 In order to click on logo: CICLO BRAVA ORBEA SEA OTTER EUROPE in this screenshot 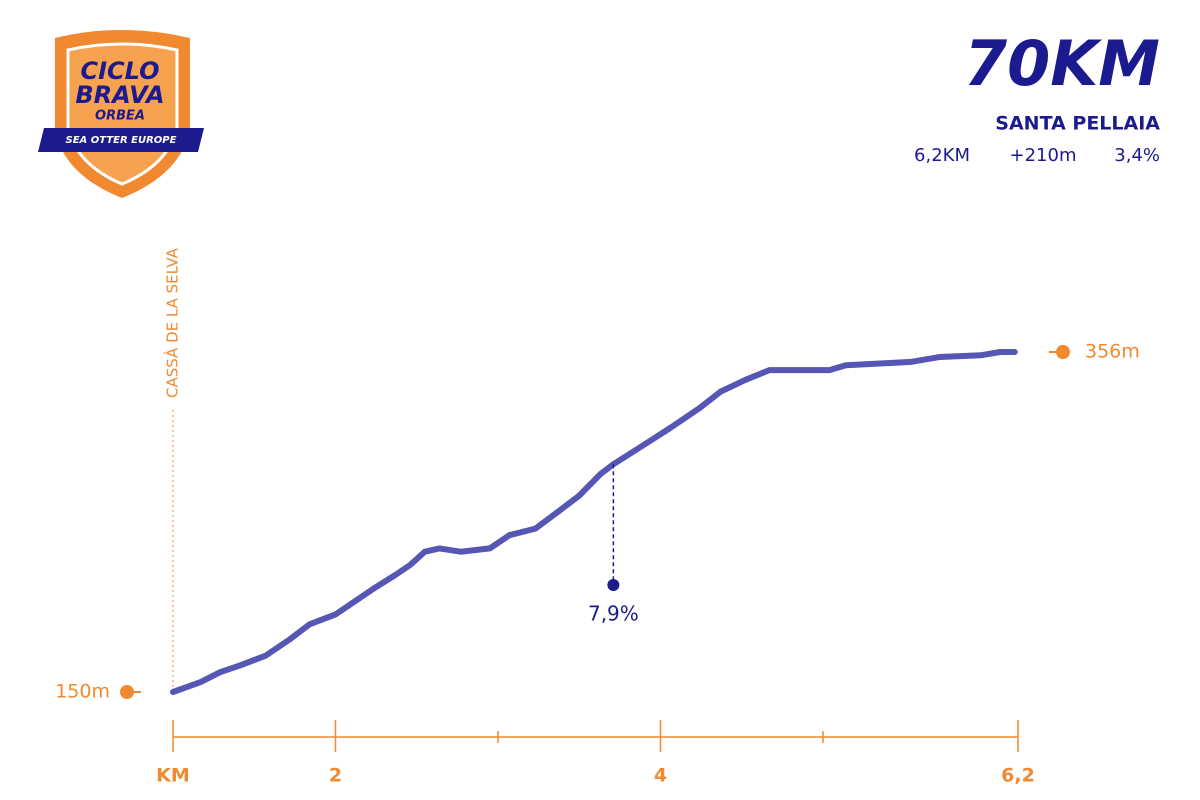, I will do `click(121, 114)`.